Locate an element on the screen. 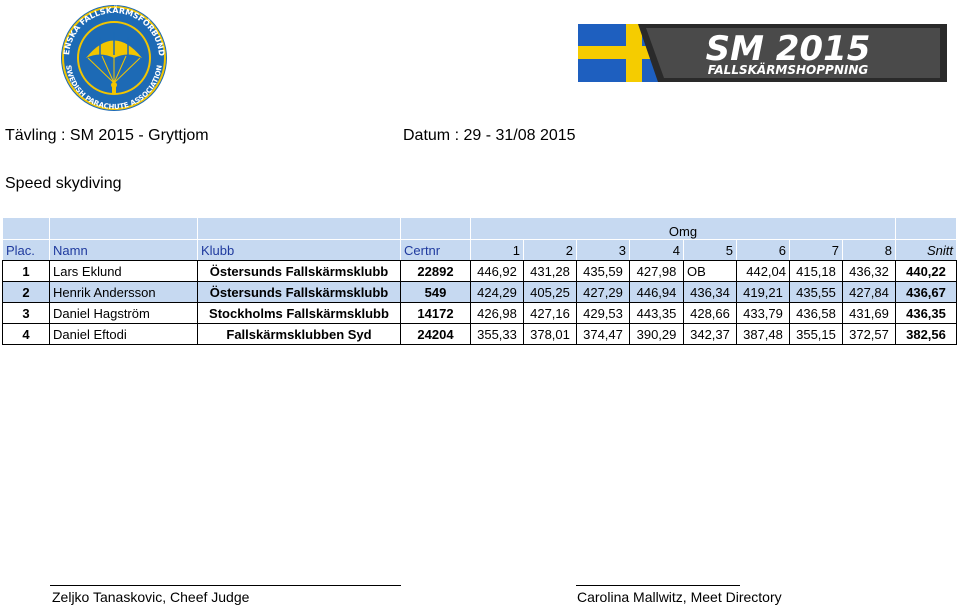  header-certnr: Certnr is located at coordinates (435, 250).